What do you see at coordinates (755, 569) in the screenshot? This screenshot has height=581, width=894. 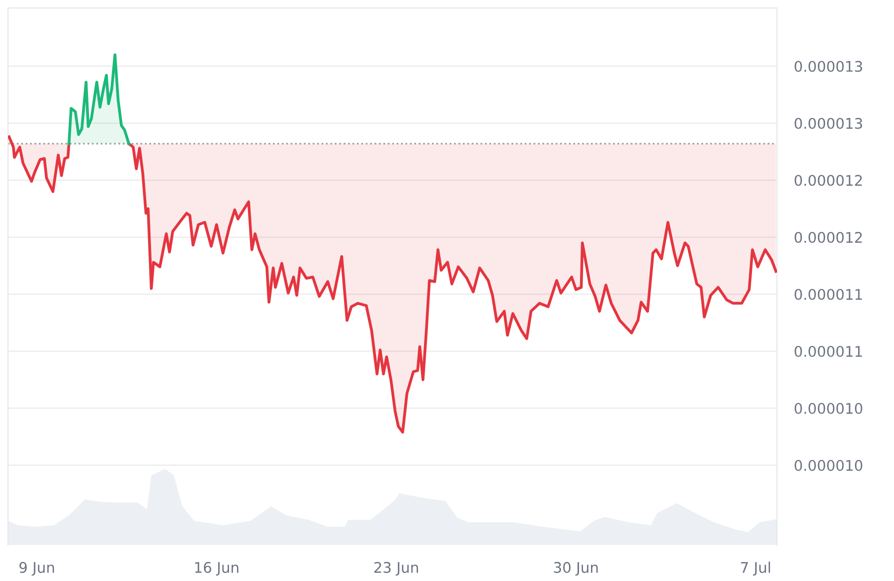 I see `x-tick-label: 7 Jul` at bounding box center [755, 569].